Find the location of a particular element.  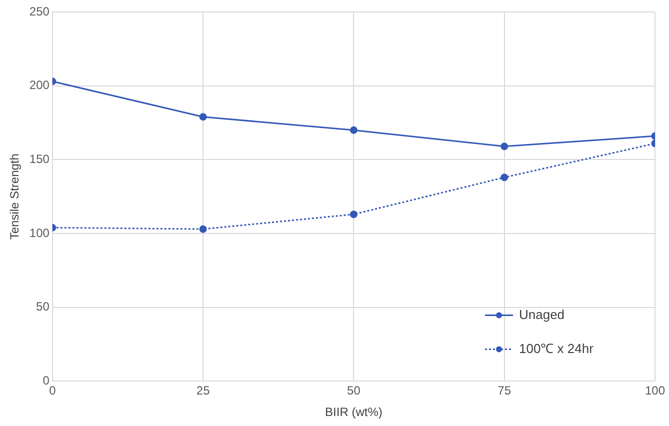

y-axis-title: Tensile Strength is located at coordinates (15, 197).